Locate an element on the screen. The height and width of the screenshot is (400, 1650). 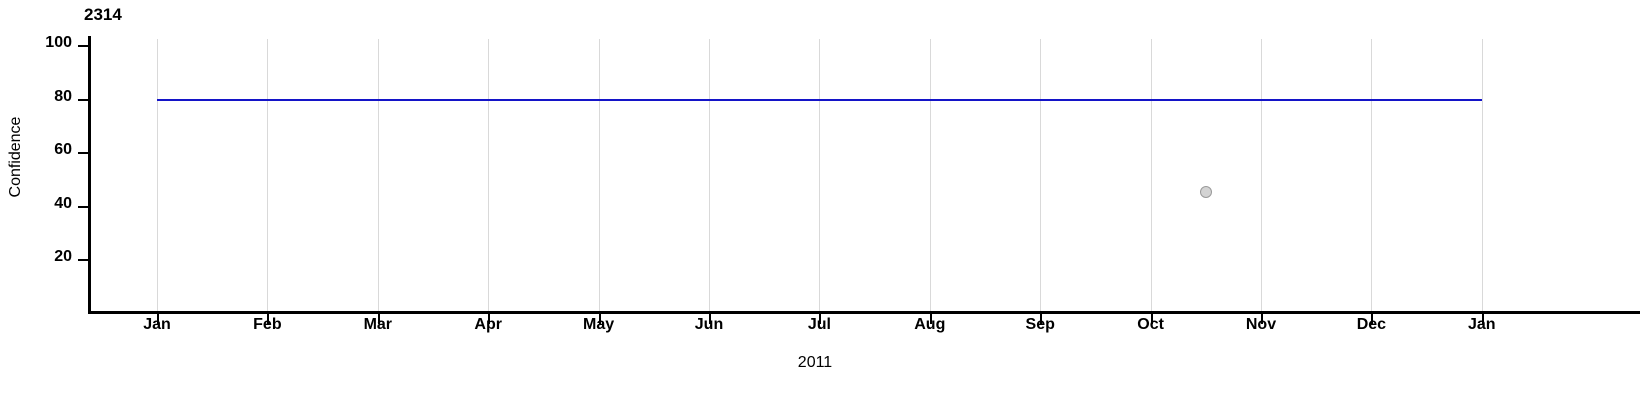
x-tick-label-3: Apr is located at coordinates (488, 324).